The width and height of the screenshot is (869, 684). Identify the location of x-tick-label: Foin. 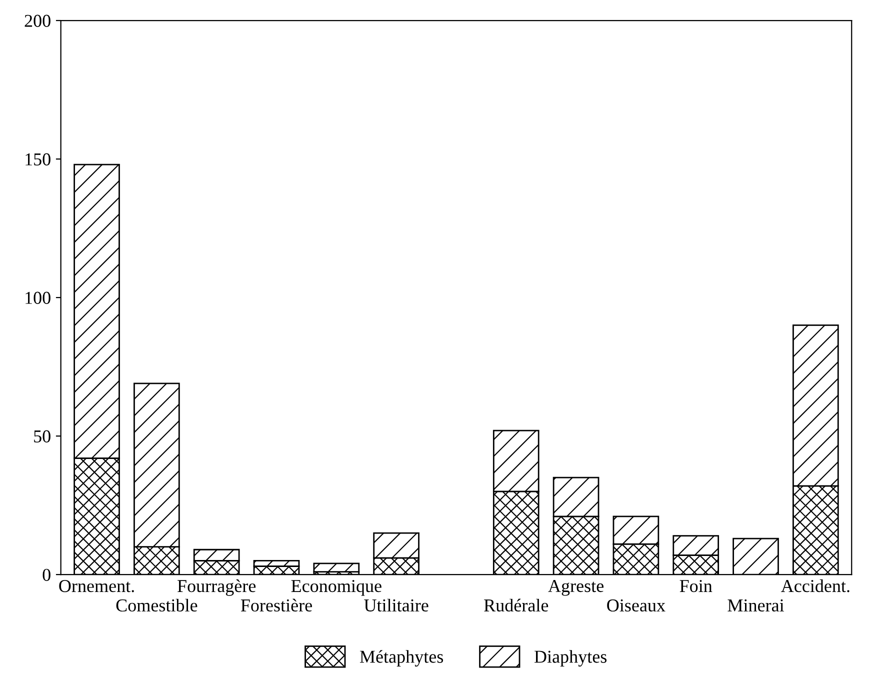
(696, 586).